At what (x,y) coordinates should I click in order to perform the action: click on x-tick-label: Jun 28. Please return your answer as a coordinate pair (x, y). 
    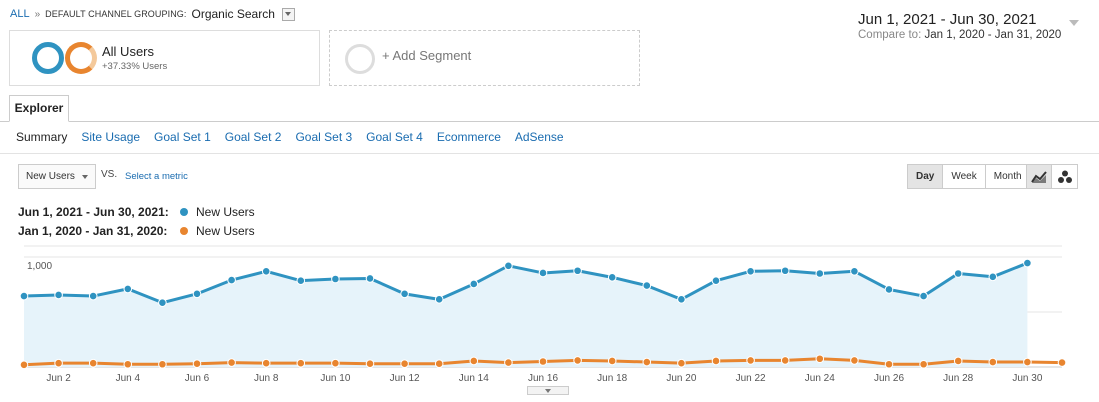
    Looking at the image, I should click on (958, 378).